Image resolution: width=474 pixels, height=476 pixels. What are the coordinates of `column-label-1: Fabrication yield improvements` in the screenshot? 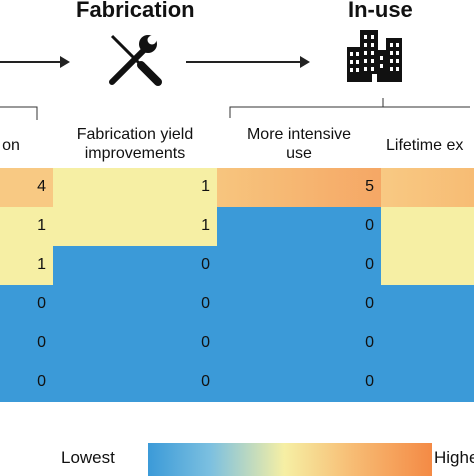 It's located at (135, 144).